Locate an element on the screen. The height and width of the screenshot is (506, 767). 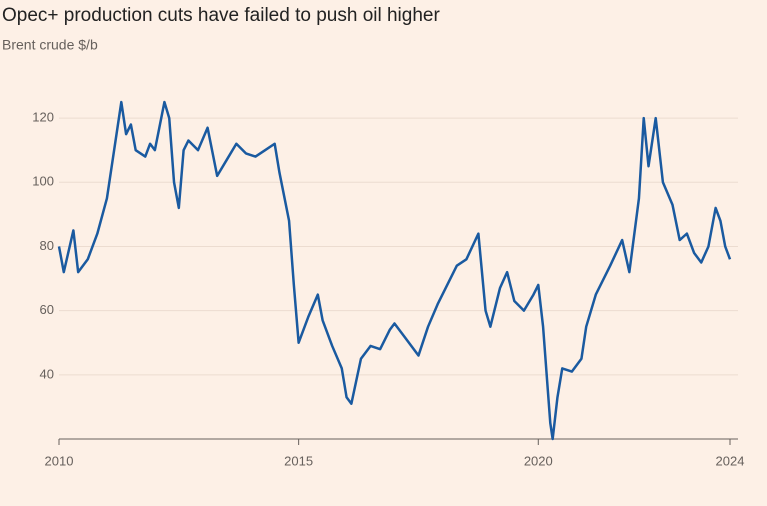
y-tick-label: 40 is located at coordinates (47, 373).